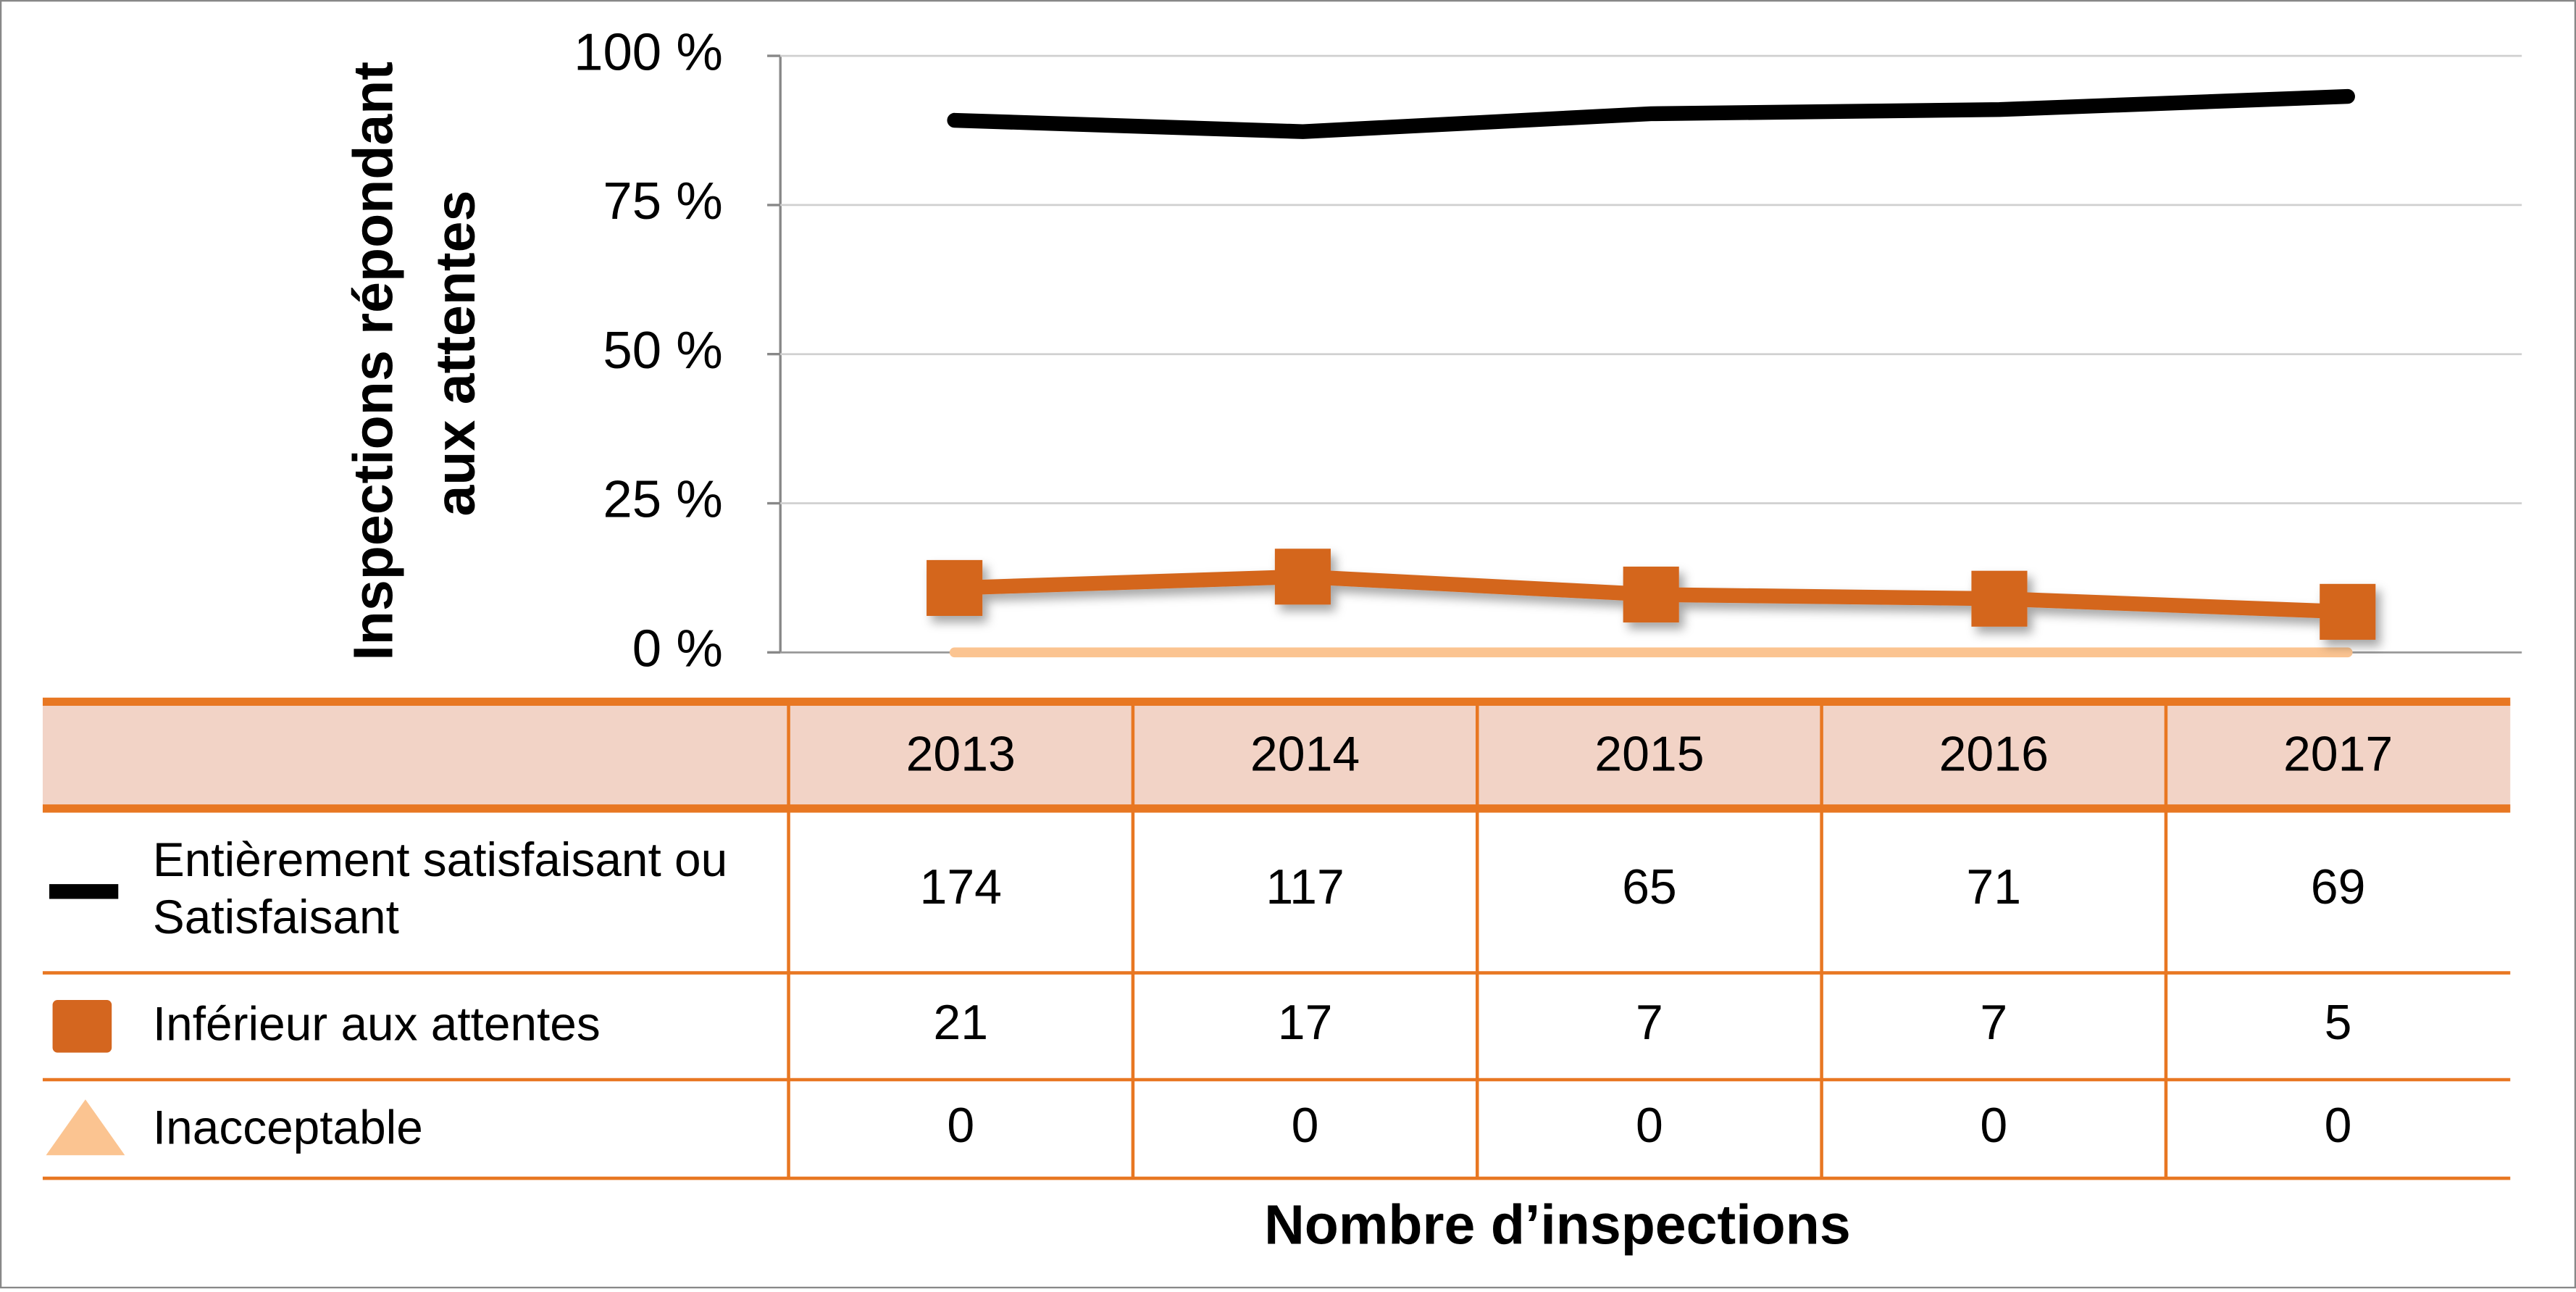  Describe the element at coordinates (374, 353) in the screenshot. I see `y-axis-title-line: Inspections répondant` at that location.